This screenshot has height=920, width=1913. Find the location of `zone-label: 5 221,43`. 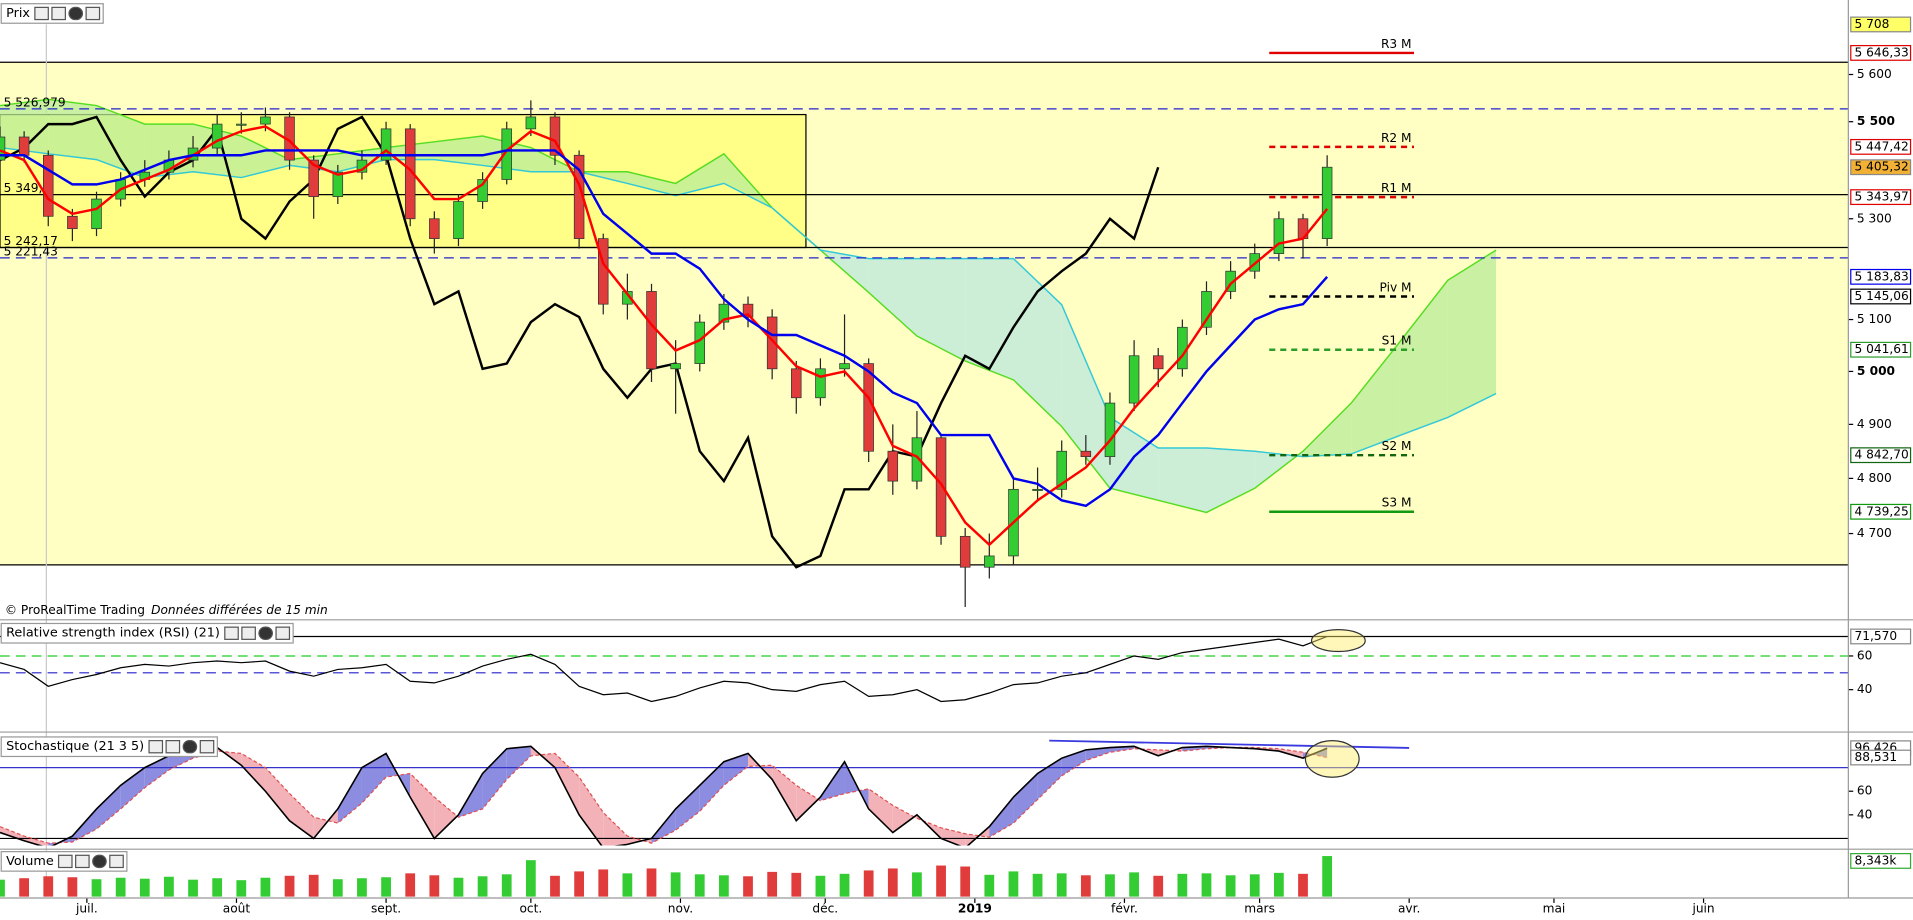

zone-label: 5 221,43 is located at coordinates (31, 251).